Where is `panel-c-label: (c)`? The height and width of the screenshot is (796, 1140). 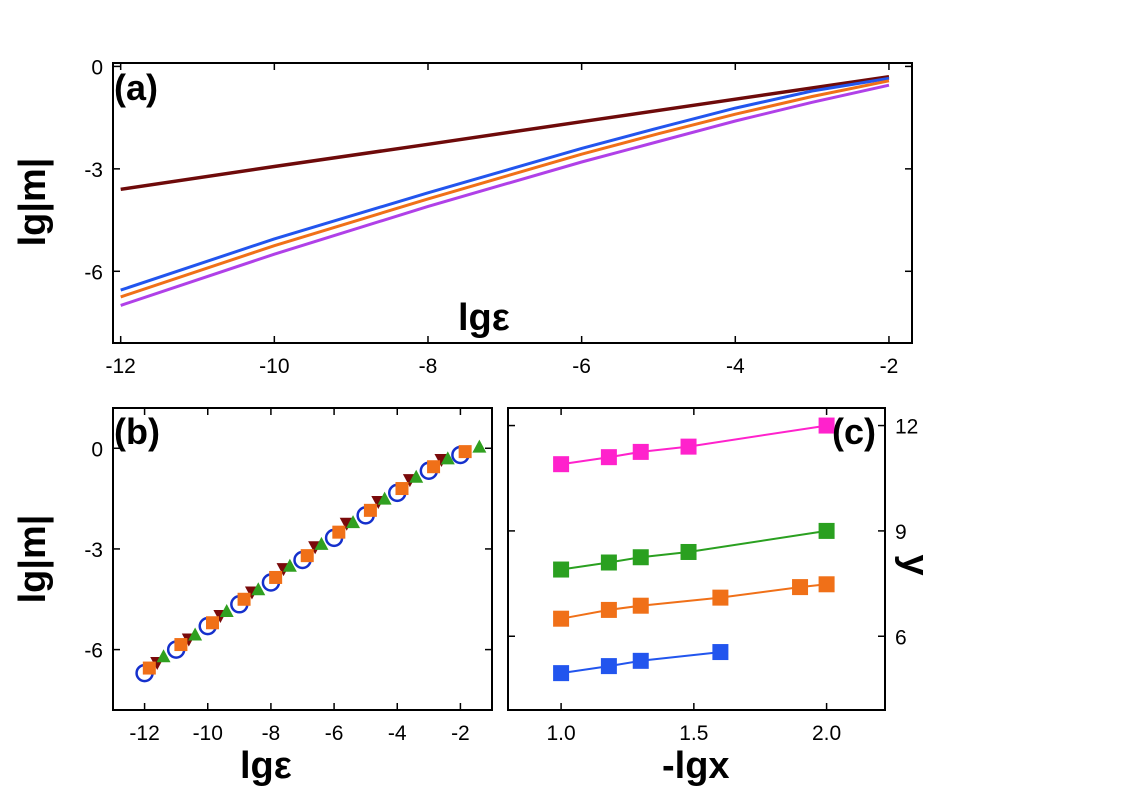 panel-c-label: (c) is located at coordinates (854, 431).